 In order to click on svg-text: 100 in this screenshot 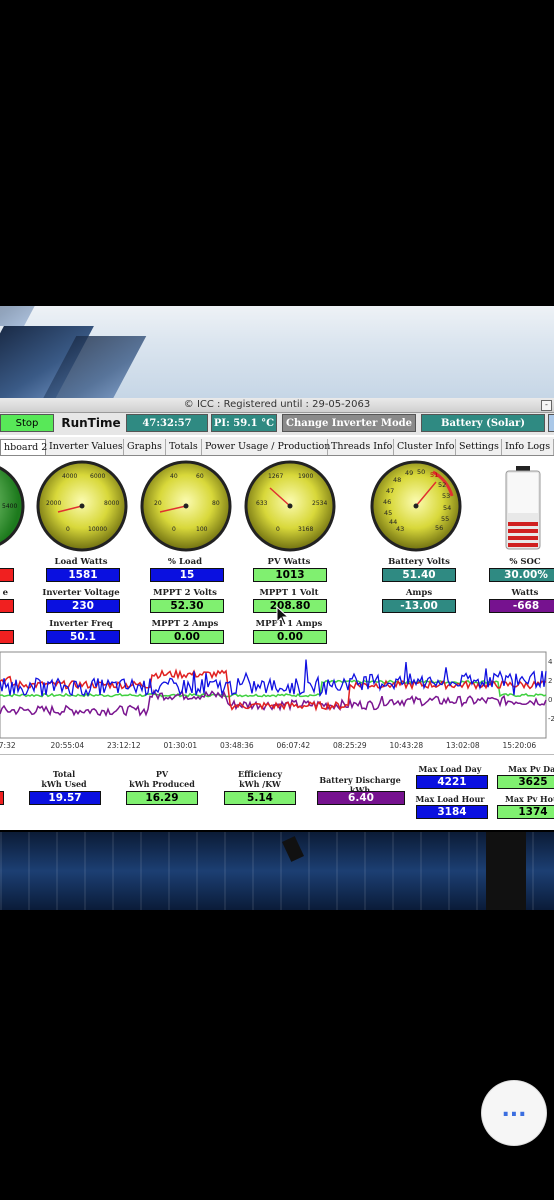, I will do `click(202, 529)`.